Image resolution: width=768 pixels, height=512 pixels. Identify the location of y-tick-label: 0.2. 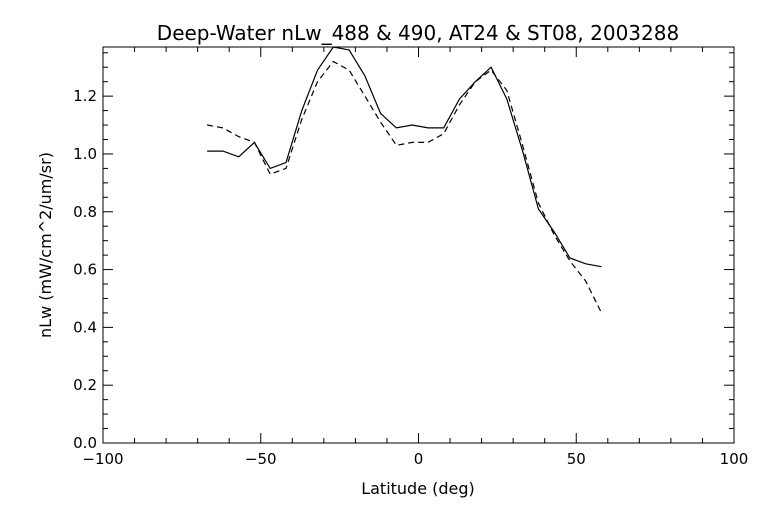
(85, 385).